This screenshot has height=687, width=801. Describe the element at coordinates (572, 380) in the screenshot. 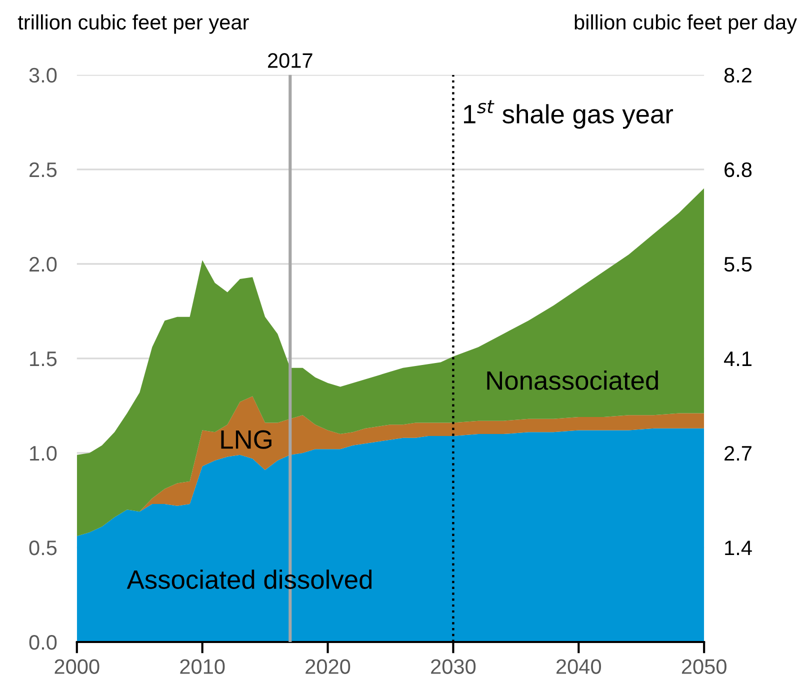

I see `series-label: Nonassociated` at that location.